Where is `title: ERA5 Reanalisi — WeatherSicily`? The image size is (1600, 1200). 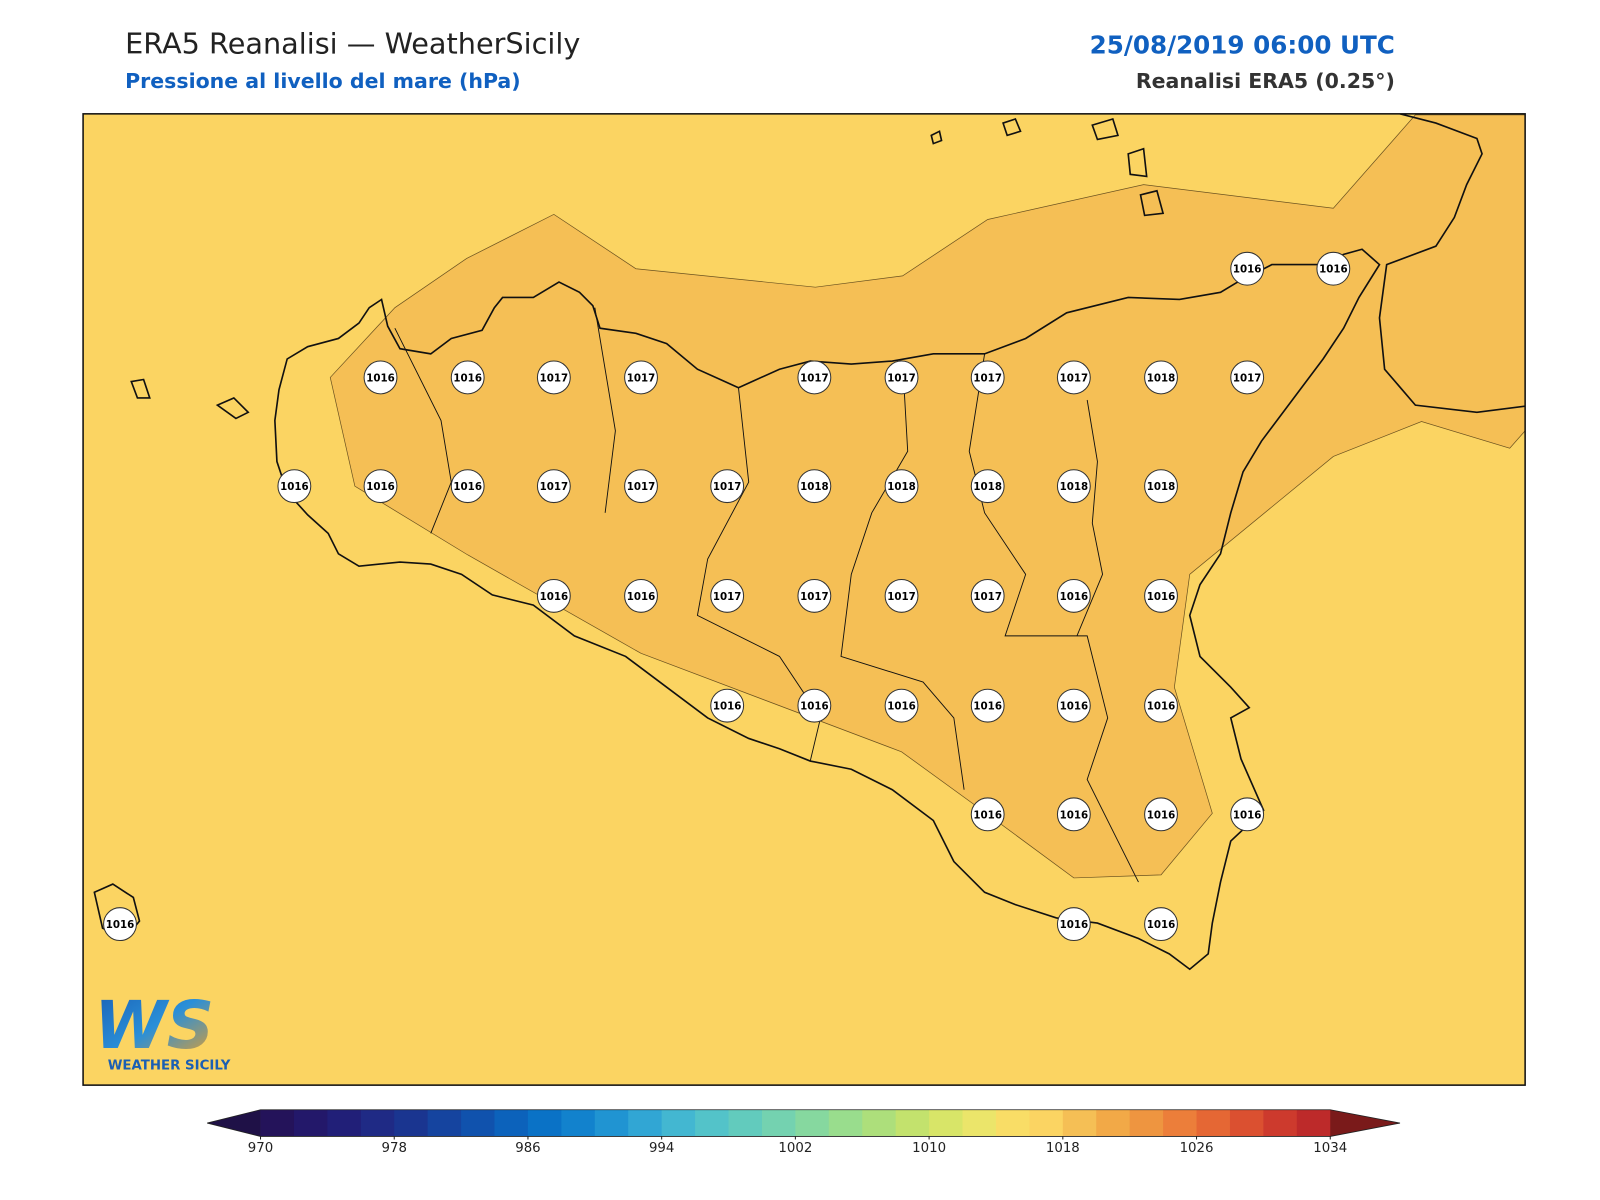
title: ERA5 Reanalisi — WeatherSicily is located at coordinates (352, 43).